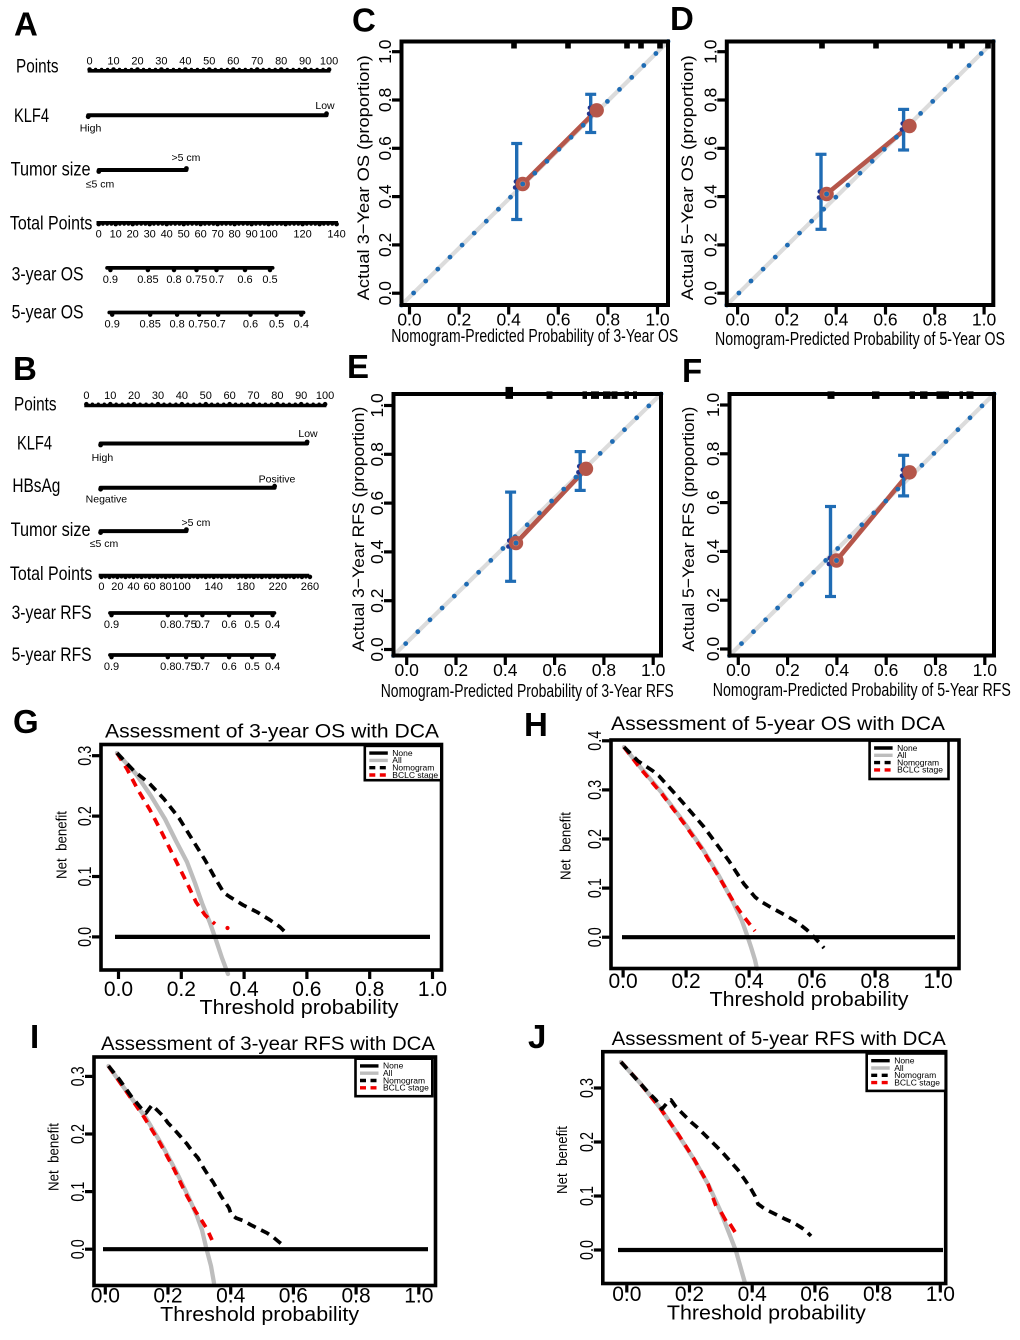  I want to click on svg-text: Negative, so click(107, 500).